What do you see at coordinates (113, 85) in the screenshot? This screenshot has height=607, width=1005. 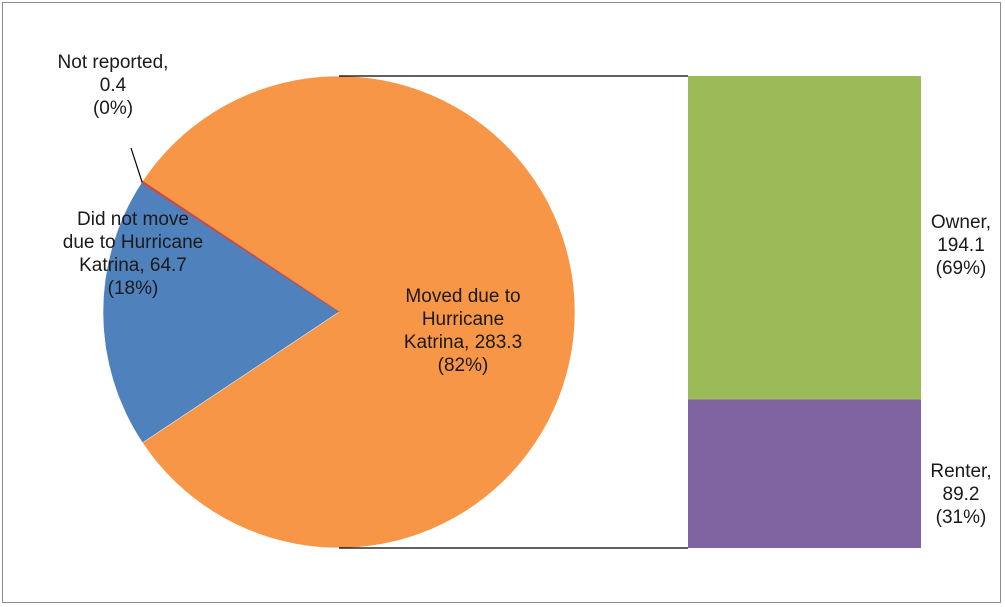 I see `not-reported-label: Not reported, 0.4 (0%)` at bounding box center [113, 85].